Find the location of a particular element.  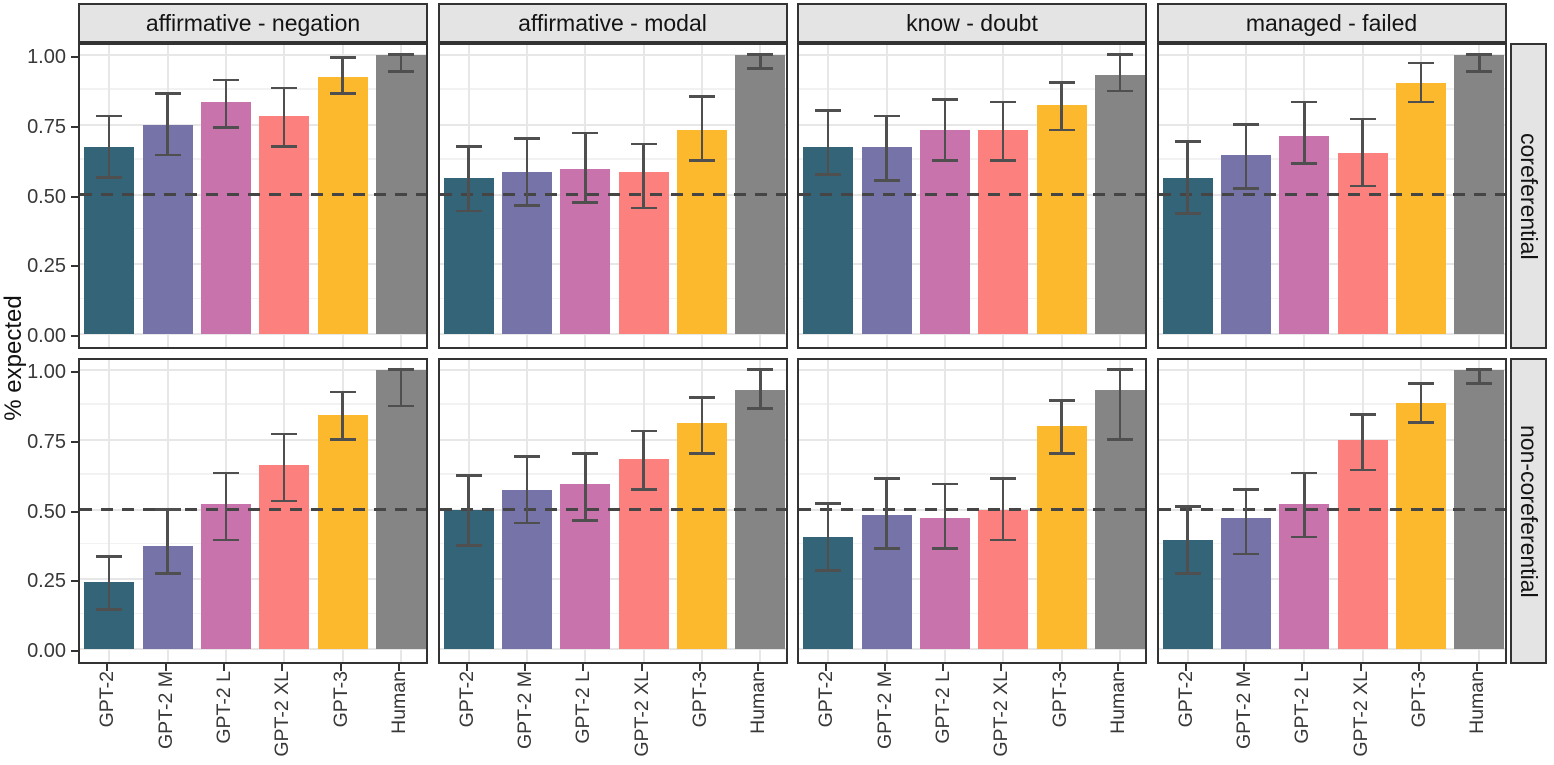

facet-row-label: non-coreferential is located at coordinates (1529, 511).